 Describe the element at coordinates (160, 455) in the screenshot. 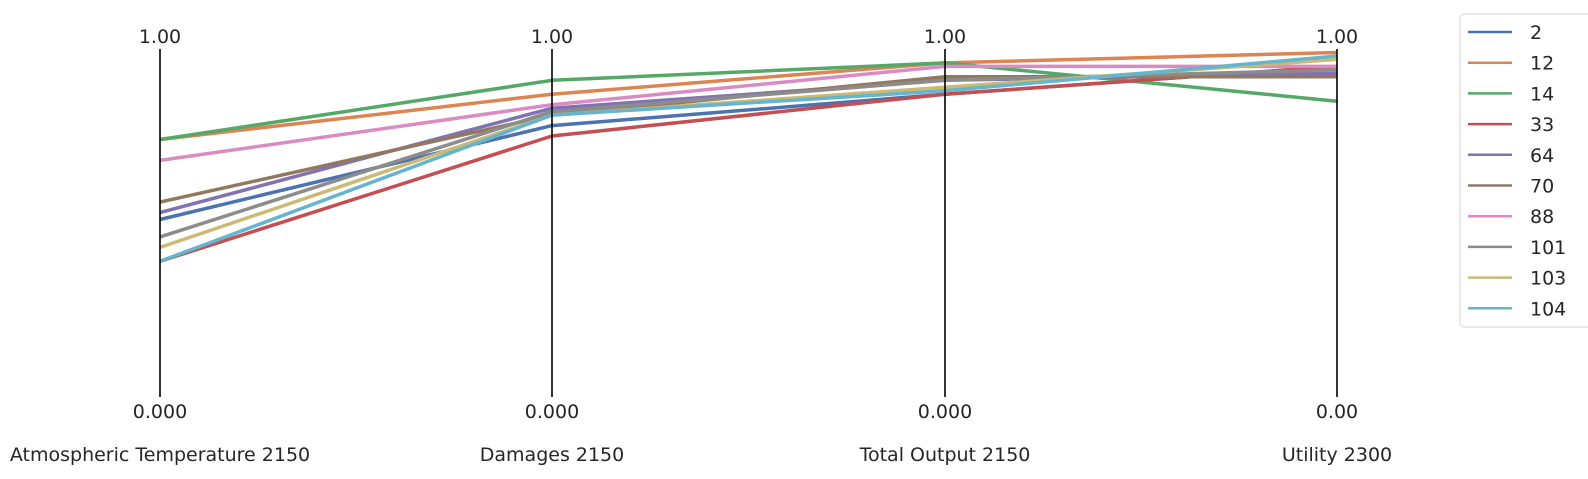

I see `axis-title: Atmospheric Temperature 2150` at that location.